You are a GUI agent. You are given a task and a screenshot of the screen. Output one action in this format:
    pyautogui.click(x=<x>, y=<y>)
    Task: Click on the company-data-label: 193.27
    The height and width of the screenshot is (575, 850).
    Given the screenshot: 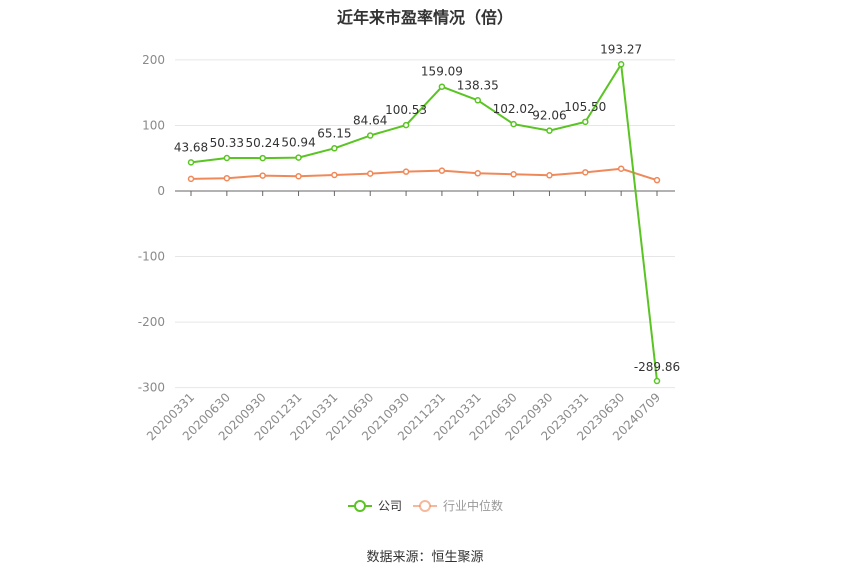 What is the action you would take?
    pyautogui.click(x=621, y=49)
    